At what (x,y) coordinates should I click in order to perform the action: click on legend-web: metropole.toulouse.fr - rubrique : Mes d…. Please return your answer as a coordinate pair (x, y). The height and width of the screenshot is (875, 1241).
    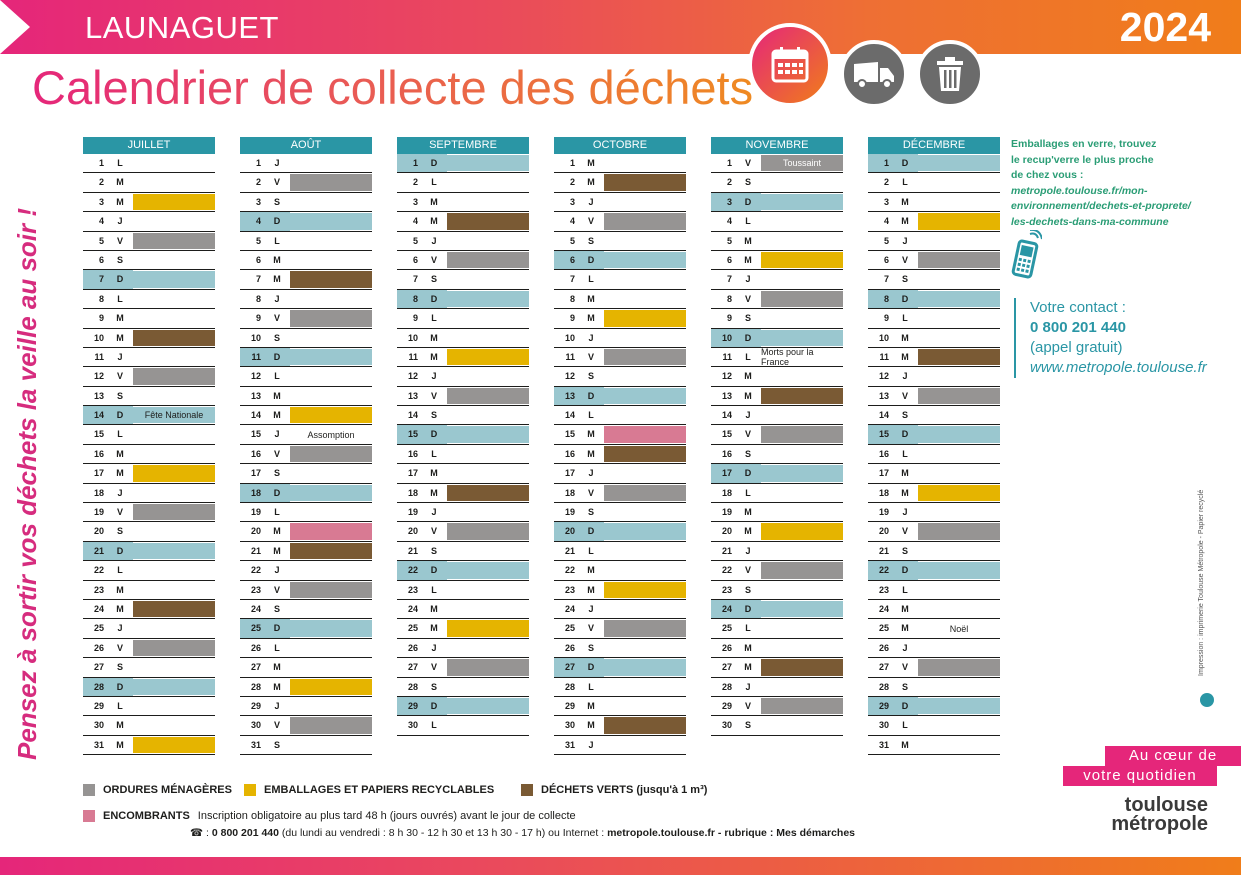
    Looking at the image, I should click on (731, 833).